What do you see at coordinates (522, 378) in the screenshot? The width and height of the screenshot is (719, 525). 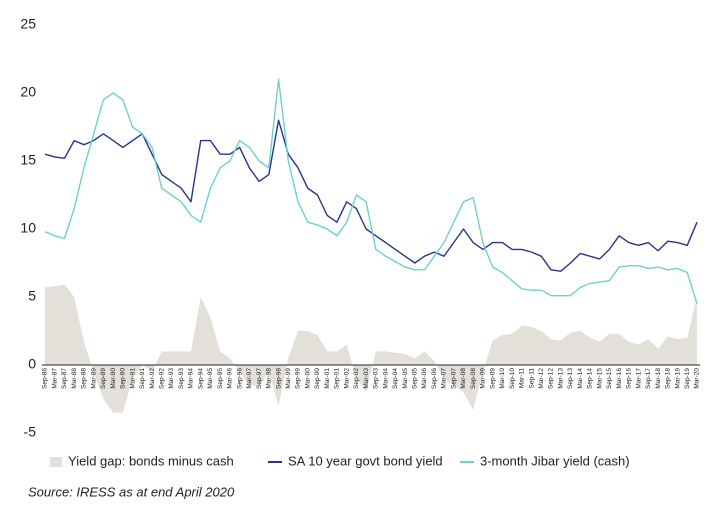 I see `x-tick-label: Mar-11` at bounding box center [522, 378].